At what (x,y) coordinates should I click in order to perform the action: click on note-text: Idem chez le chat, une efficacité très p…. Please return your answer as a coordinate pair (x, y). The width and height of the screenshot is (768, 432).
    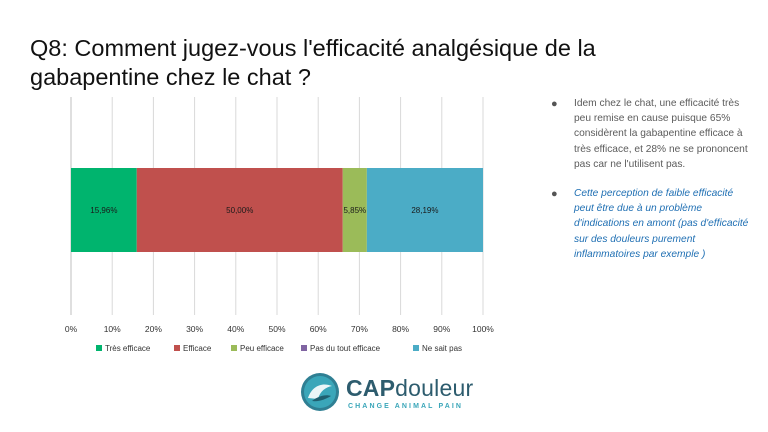
    Looking at the image, I should click on (661, 134).